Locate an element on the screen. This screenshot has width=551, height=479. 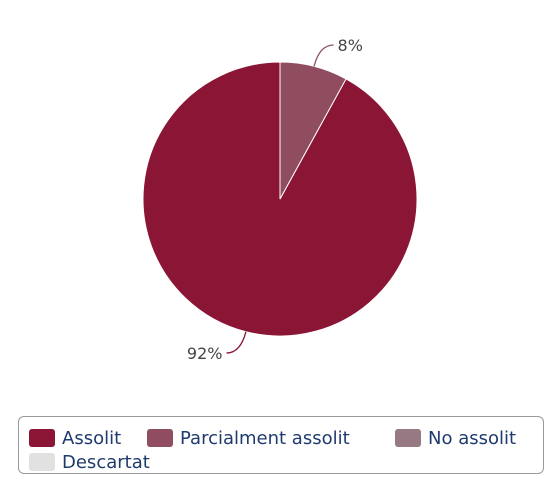
legend-item-parcialment-assolit: Parcialment assolit is located at coordinates (248, 438).